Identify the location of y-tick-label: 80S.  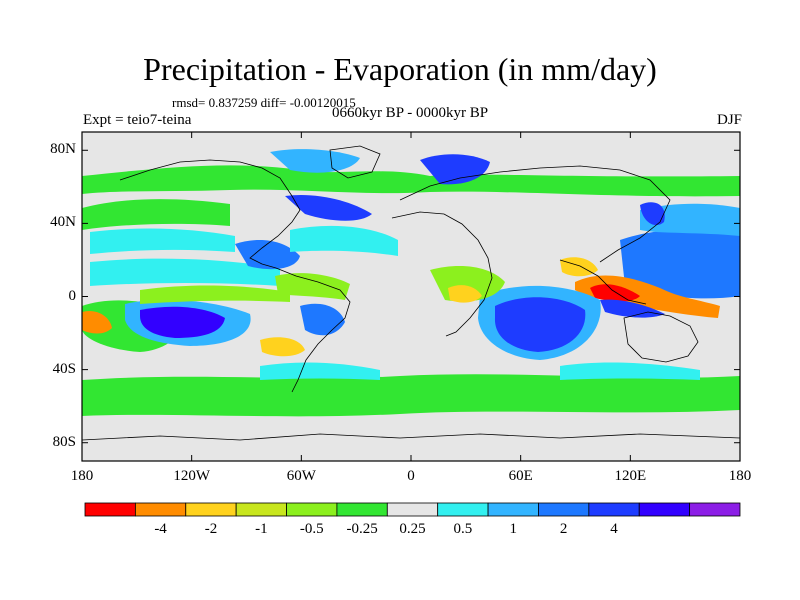
(64, 441).